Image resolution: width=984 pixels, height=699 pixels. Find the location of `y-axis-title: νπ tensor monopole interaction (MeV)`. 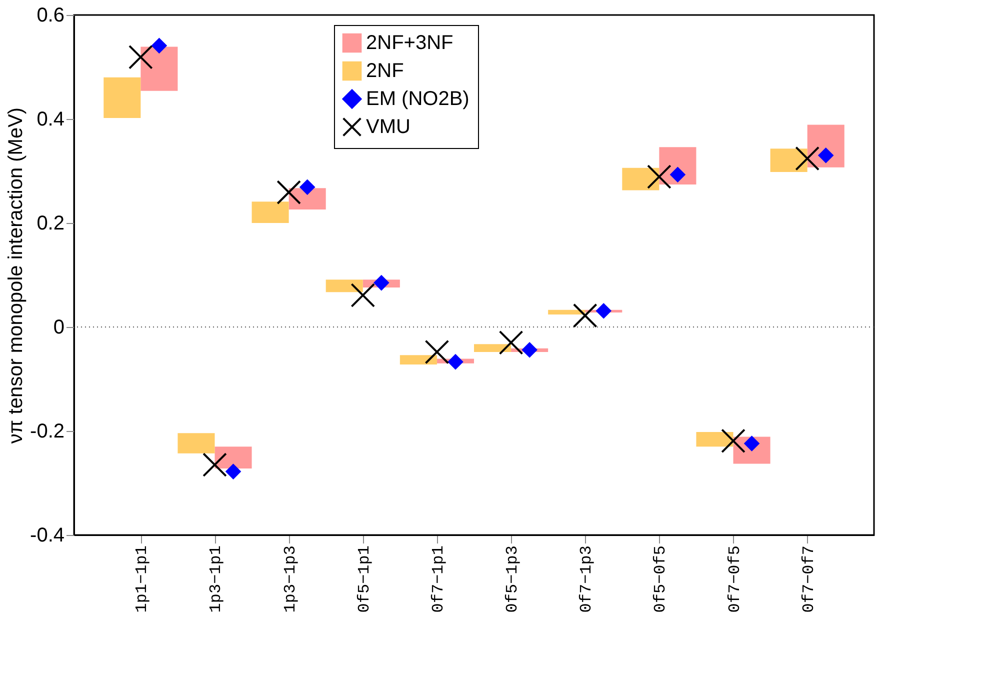

y-axis-title: νπ tensor monopole interaction (MeV) is located at coordinates (16, 275).